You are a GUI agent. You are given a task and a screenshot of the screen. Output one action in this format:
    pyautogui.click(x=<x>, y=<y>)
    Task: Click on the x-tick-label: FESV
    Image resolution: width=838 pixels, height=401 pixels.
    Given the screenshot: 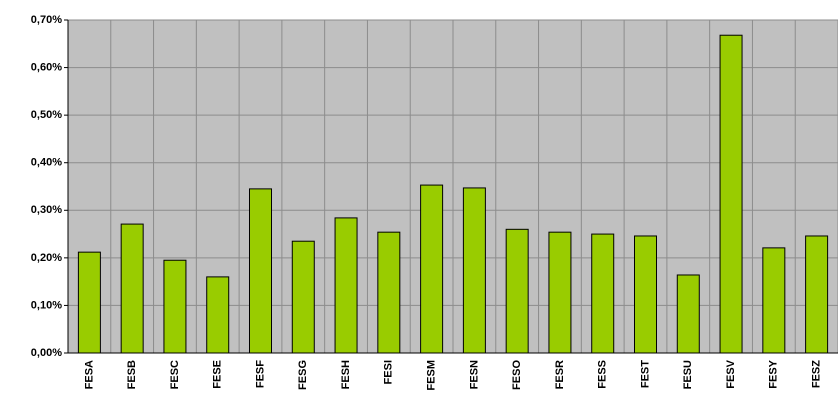 What is the action you would take?
    pyautogui.click(x=731, y=373)
    